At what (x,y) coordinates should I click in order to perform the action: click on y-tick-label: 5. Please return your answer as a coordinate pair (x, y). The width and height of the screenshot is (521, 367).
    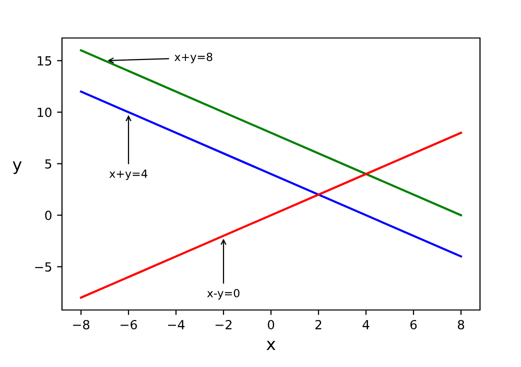
    Looking at the image, I should click on (48, 164).